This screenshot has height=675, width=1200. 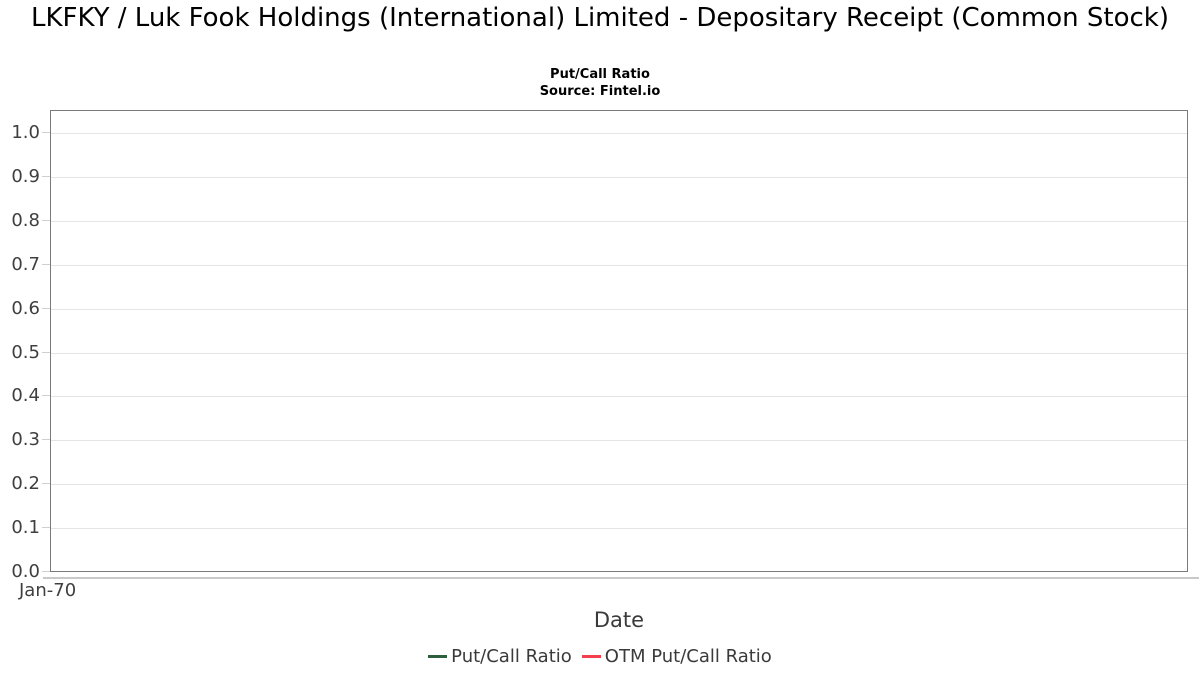 What do you see at coordinates (619, 133) in the screenshot?
I see `gridline-y-1.0` at bounding box center [619, 133].